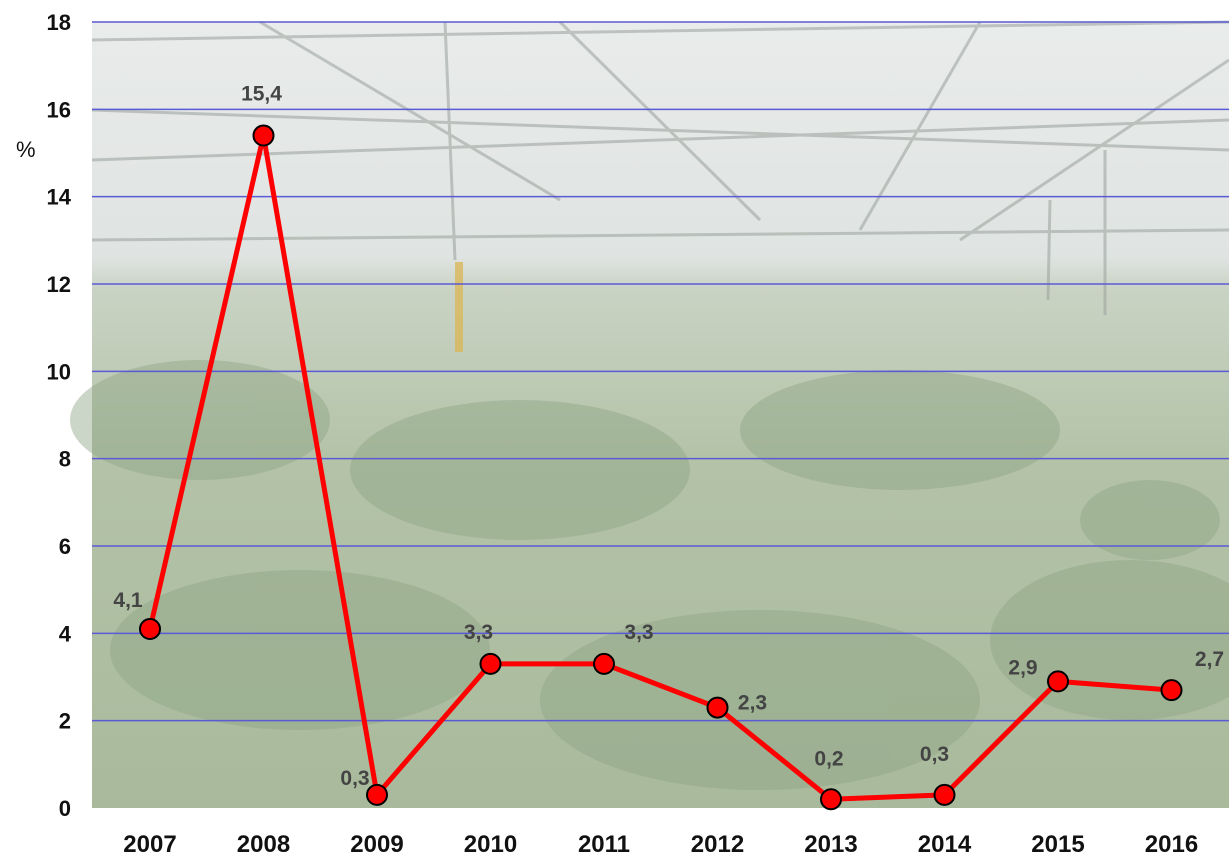  I want to click on x-tick-label: 2015, so click(1057, 844).